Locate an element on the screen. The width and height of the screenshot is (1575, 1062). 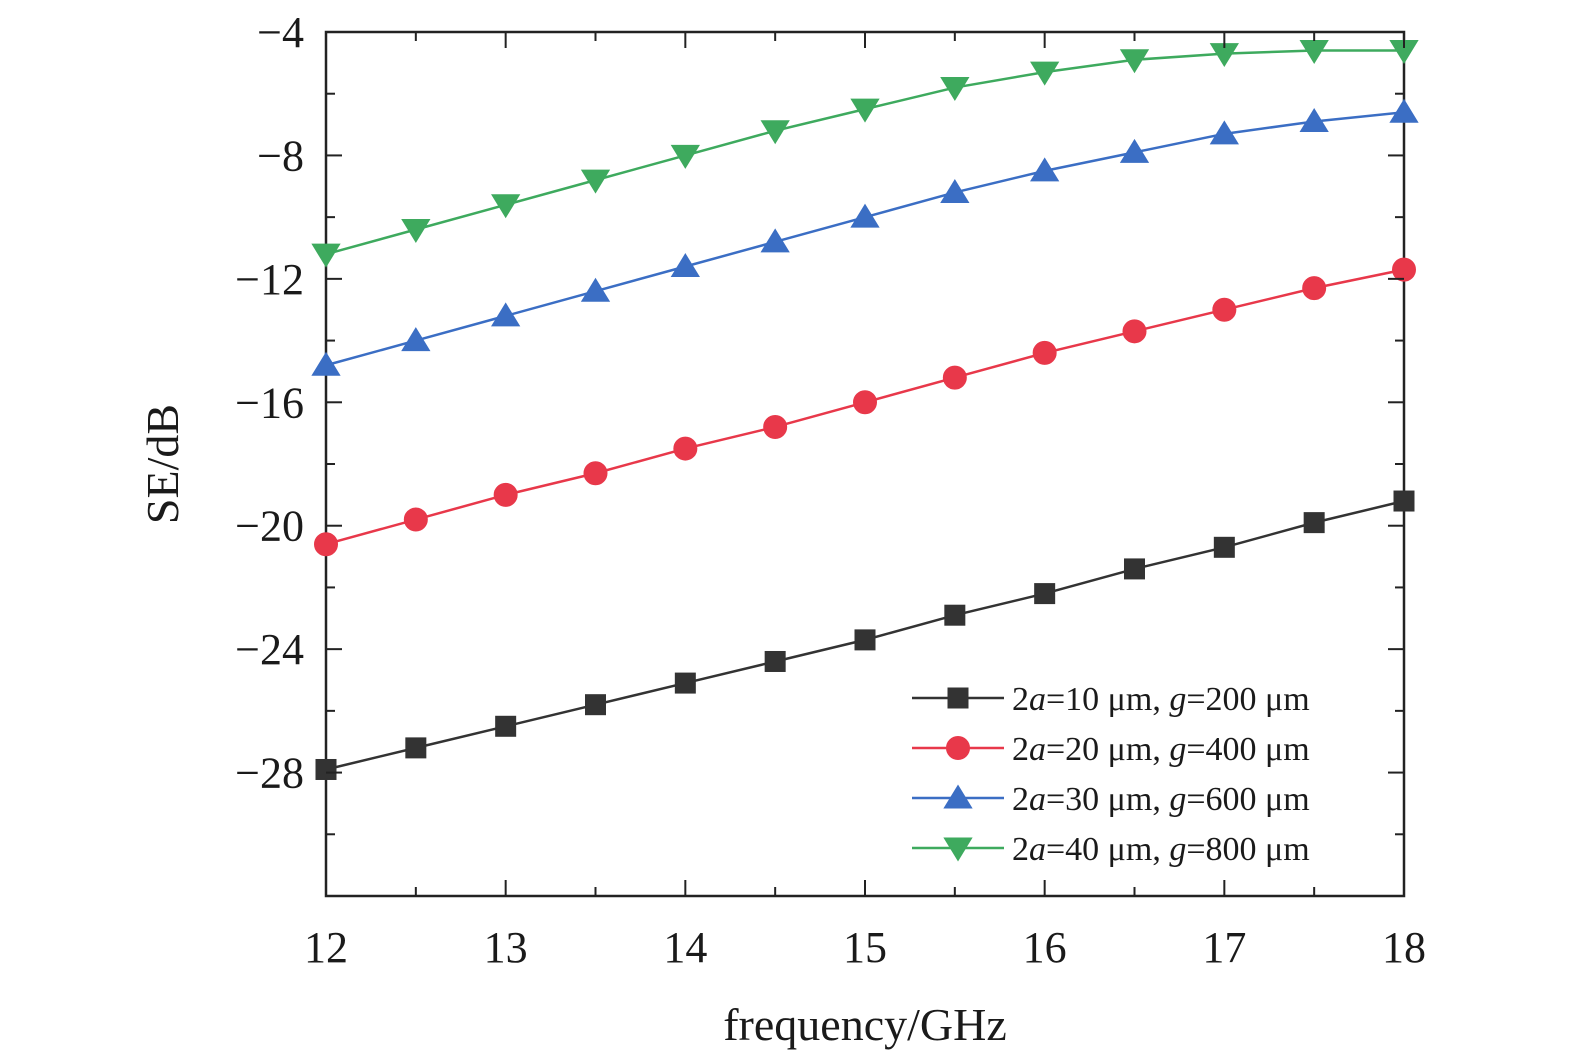
legend-label-part: =30 μm, is located at coordinates (1107, 799).